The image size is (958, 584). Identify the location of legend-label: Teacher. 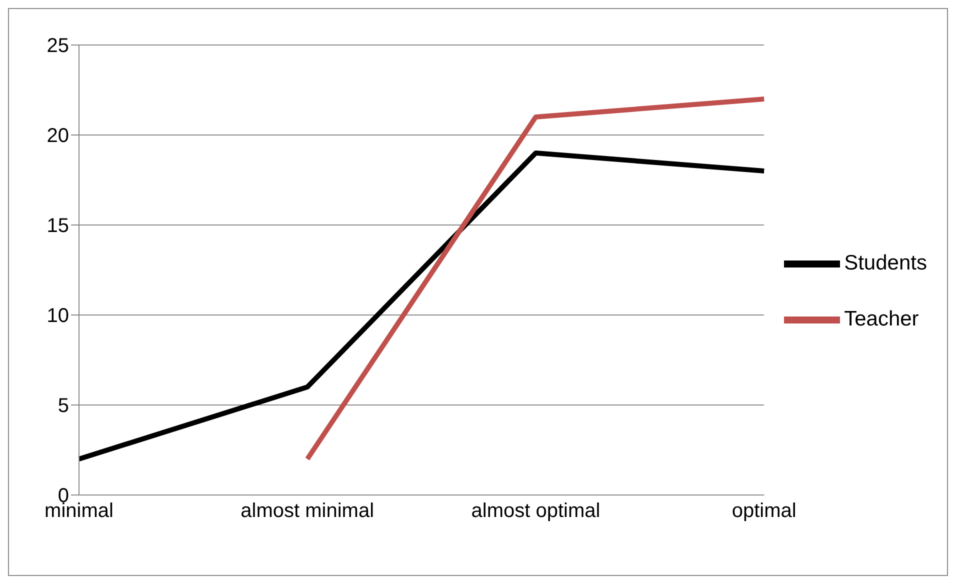
(881, 319).